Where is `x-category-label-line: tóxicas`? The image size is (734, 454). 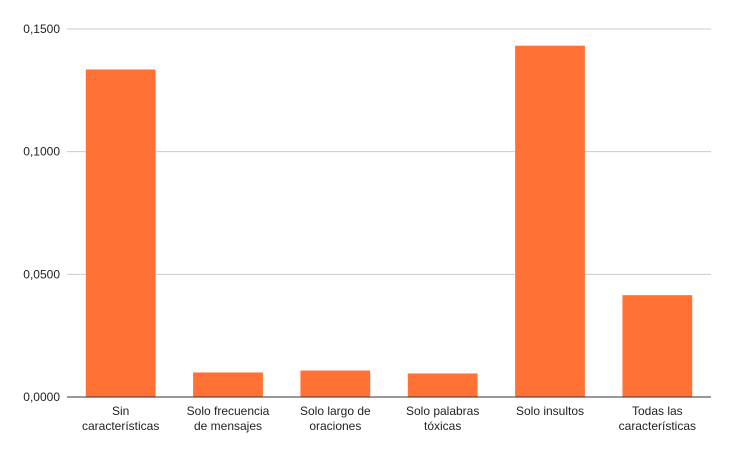 x-category-label-line: tóxicas is located at coordinates (442, 426).